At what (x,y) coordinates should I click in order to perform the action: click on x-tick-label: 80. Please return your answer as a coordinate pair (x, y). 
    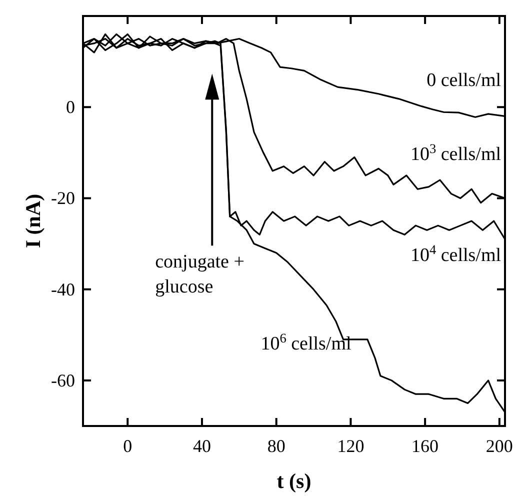
    Looking at the image, I should click on (276, 446).